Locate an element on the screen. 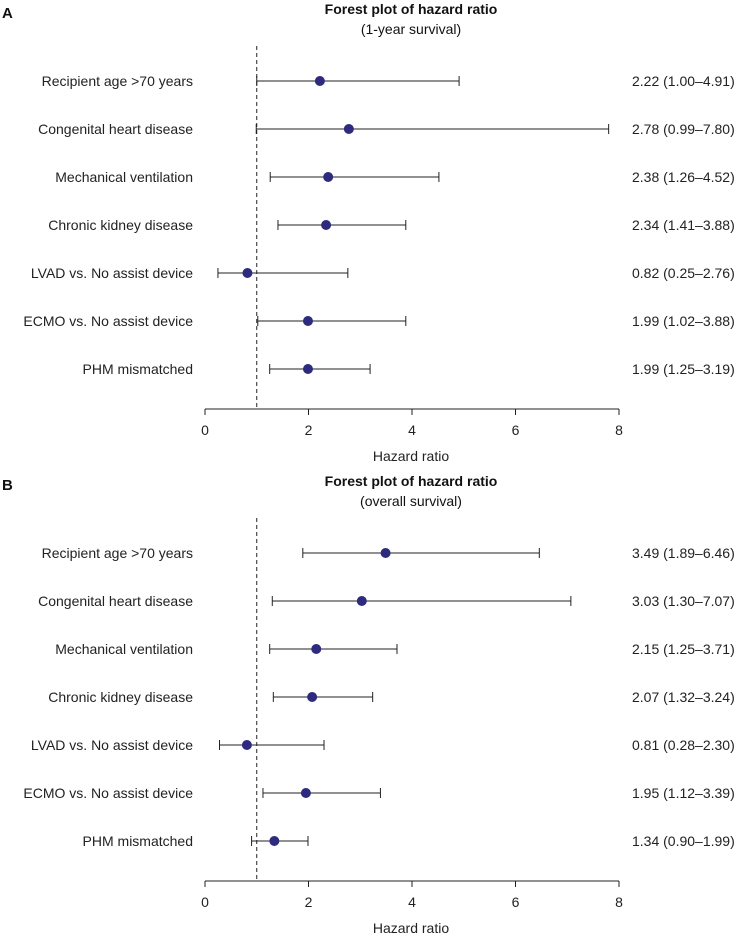  row-value: 2.07 (1.32–3.24) is located at coordinates (683, 697).